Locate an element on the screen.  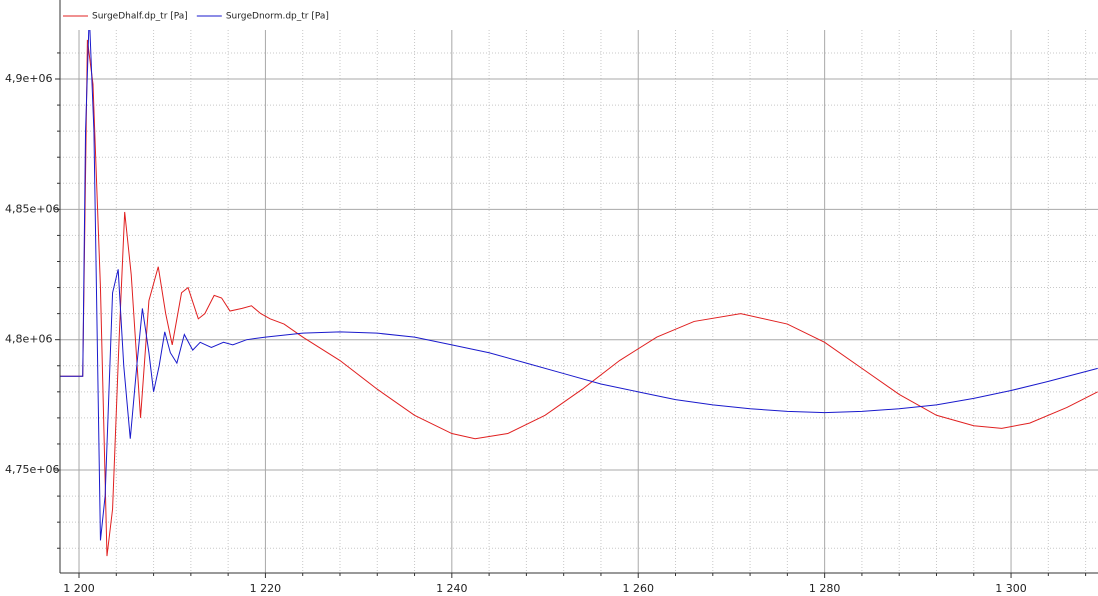
y-tick-label: 4,9e+06 is located at coordinates (28, 78).